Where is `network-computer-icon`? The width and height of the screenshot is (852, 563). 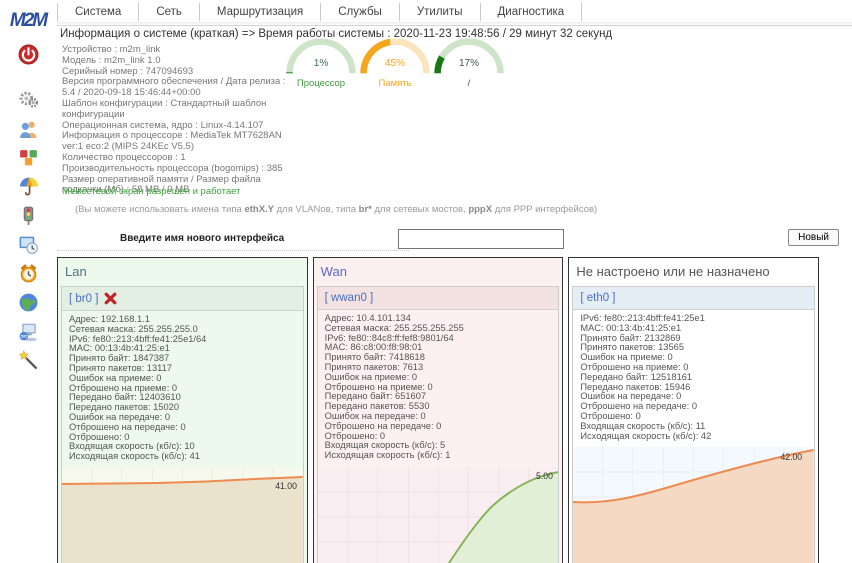 network-computer-icon is located at coordinates (28, 331).